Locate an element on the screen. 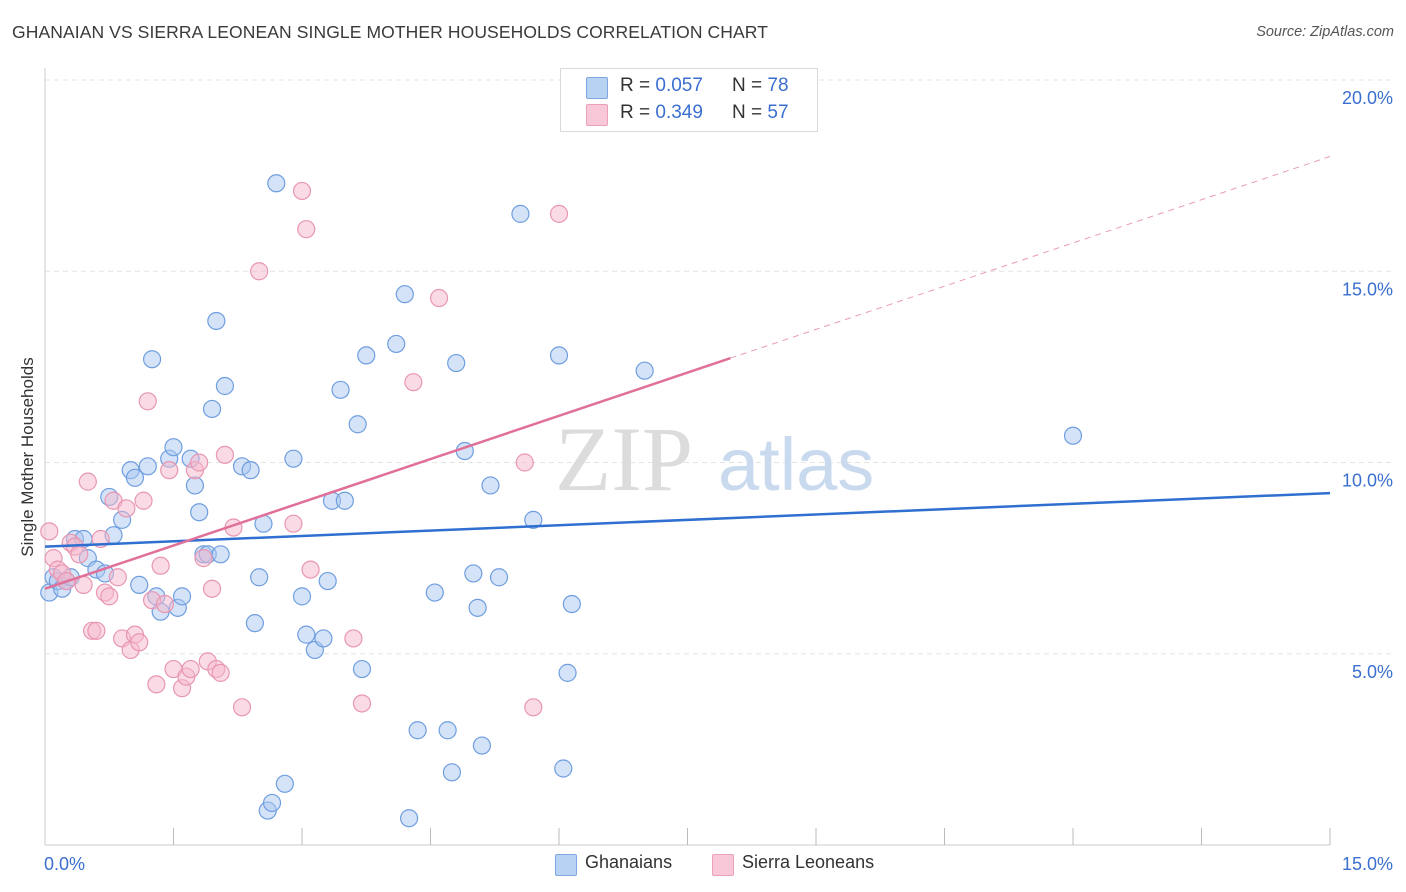  x-tick-label: 15.0% is located at coordinates (1367, 864).